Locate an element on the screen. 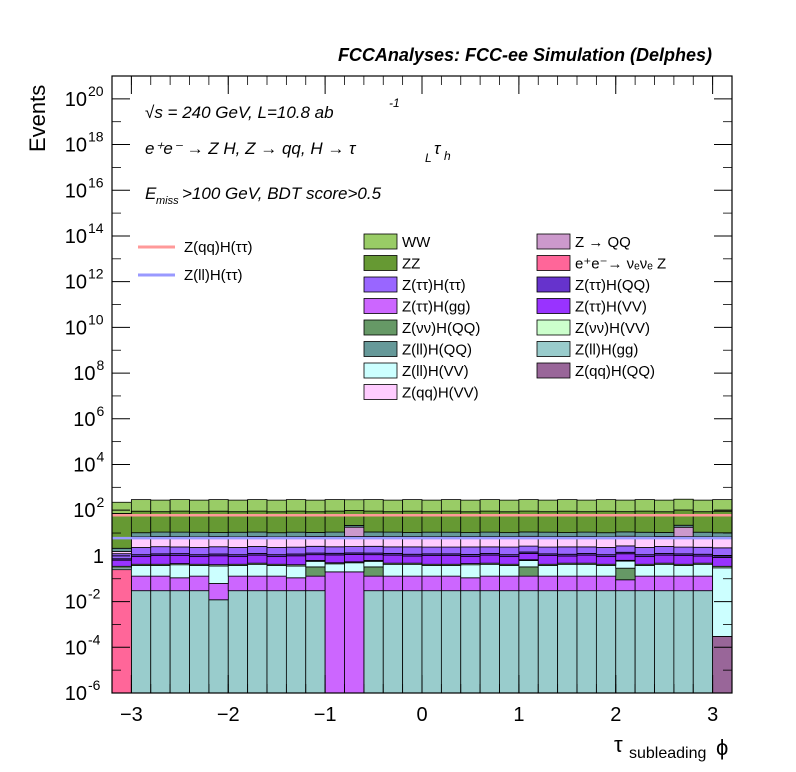 The height and width of the screenshot is (772, 796). annotation-energy-sup: -1 is located at coordinates (394, 103).